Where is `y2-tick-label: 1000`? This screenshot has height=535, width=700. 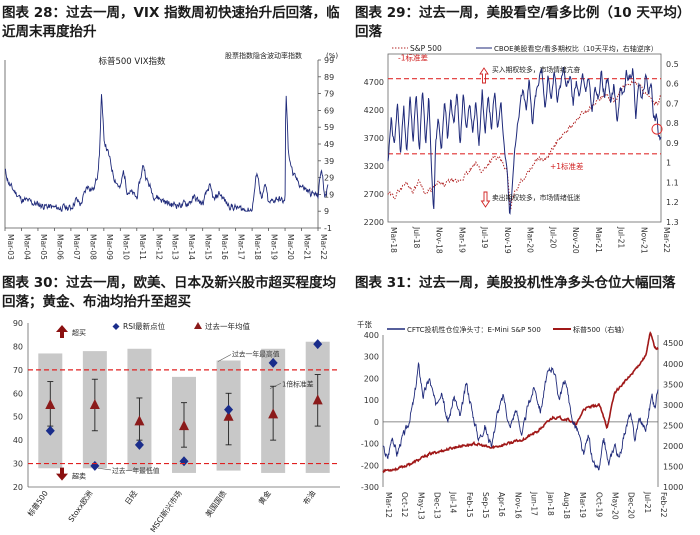 y2-tick-label: 1000 is located at coordinates (673, 487).